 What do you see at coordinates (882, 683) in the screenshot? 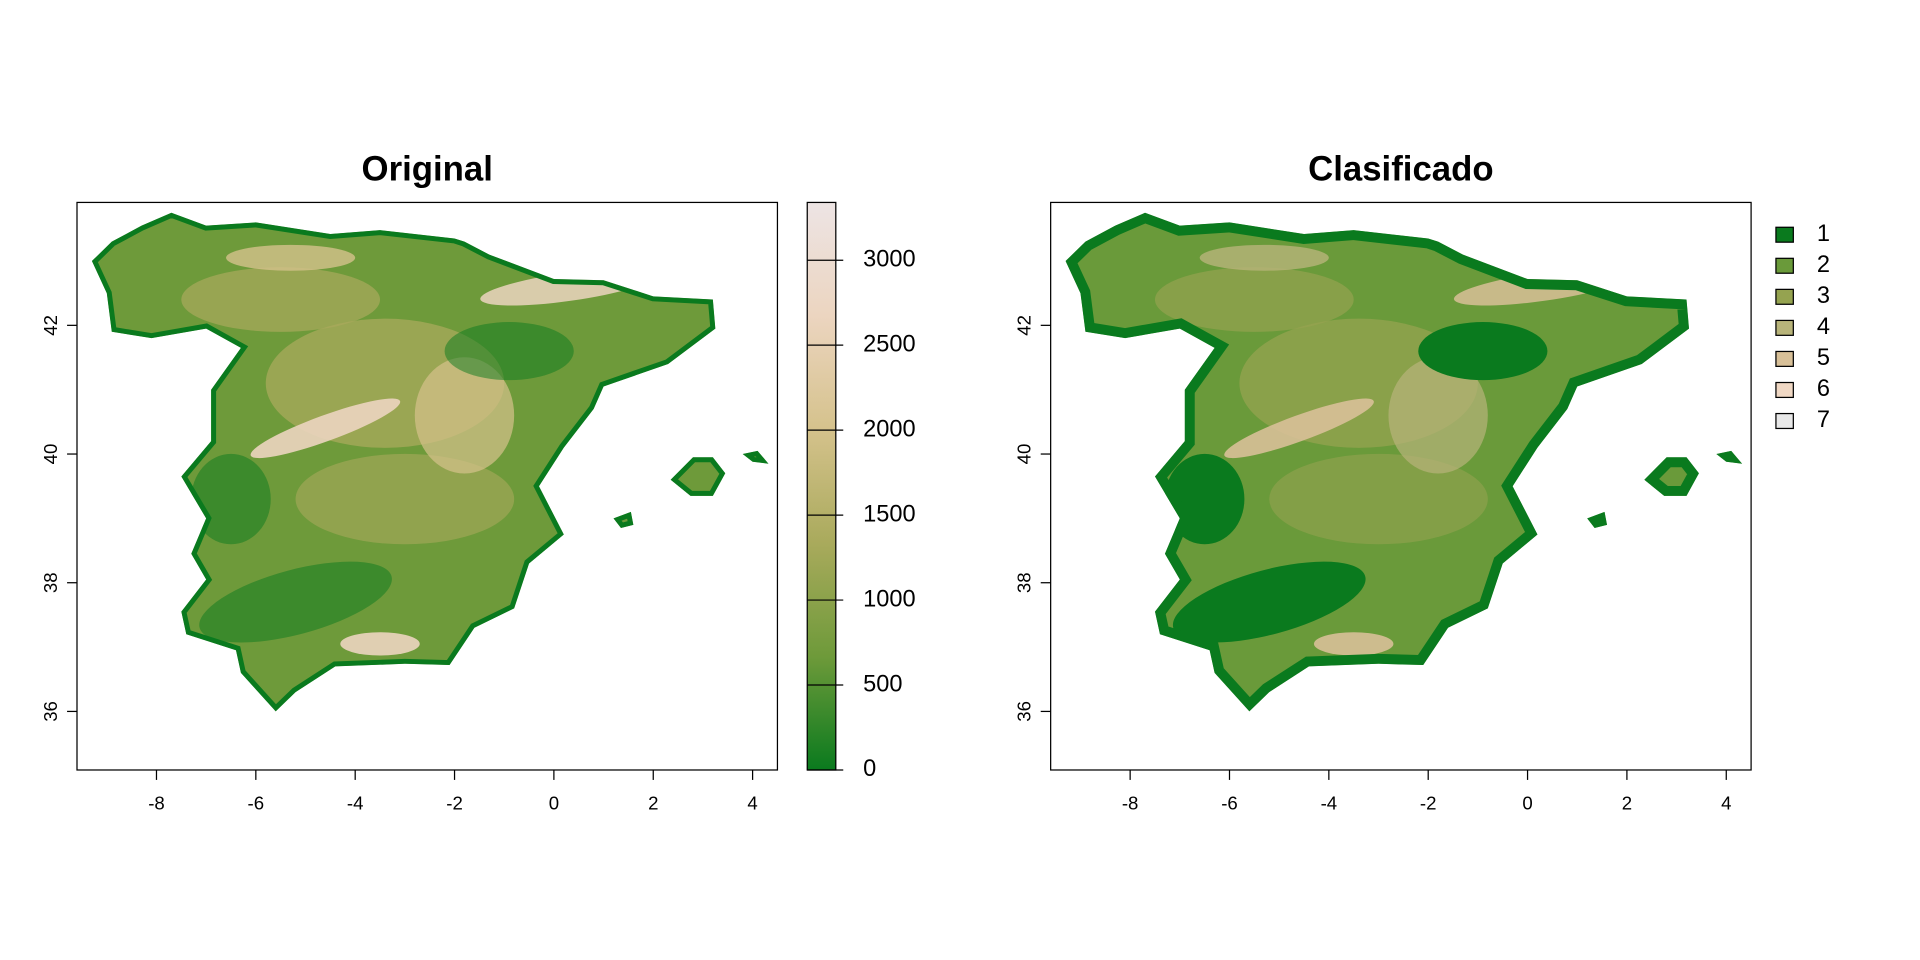
I see `colorbar-label: 500` at bounding box center [882, 683].